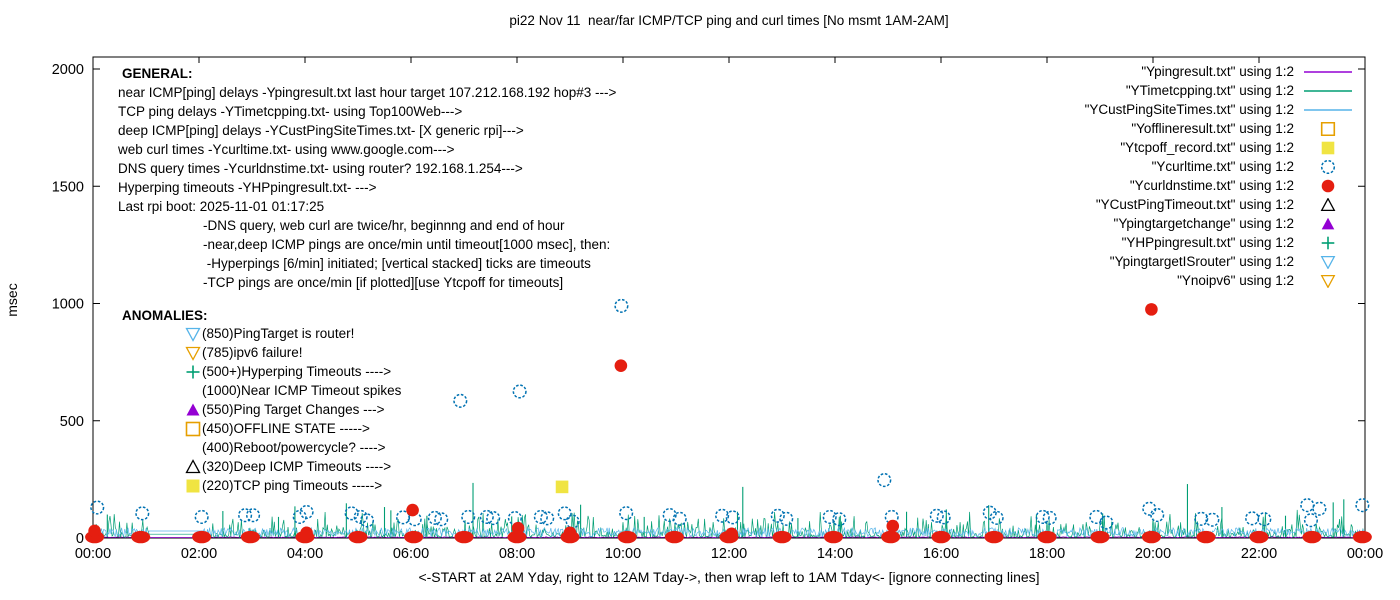 The width and height of the screenshot is (1400, 600). What do you see at coordinates (252, 352) in the screenshot?
I see `anomaly-text: (785)ipv6 failure!` at bounding box center [252, 352].